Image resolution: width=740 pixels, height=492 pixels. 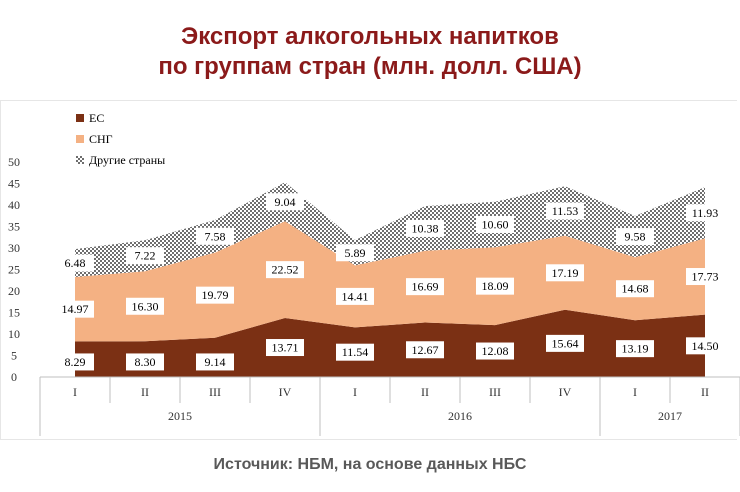 I want to click on legend-entry: СНГ, so click(x=101, y=139).